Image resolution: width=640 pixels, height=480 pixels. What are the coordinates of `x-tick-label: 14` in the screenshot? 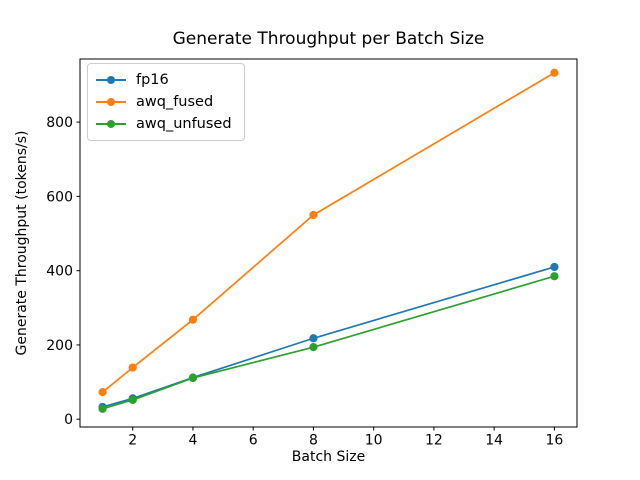 It's located at (494, 441).